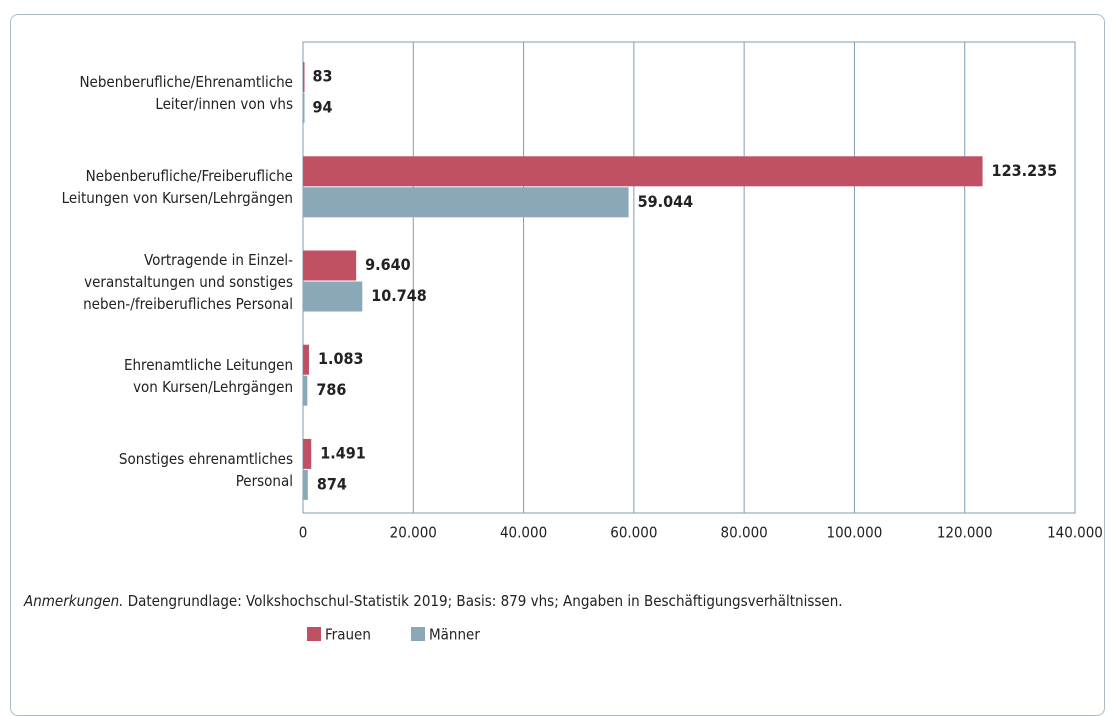 The image size is (1115, 716). What do you see at coordinates (965, 533) in the screenshot?
I see `x-tick-label: 120.000` at bounding box center [965, 533].